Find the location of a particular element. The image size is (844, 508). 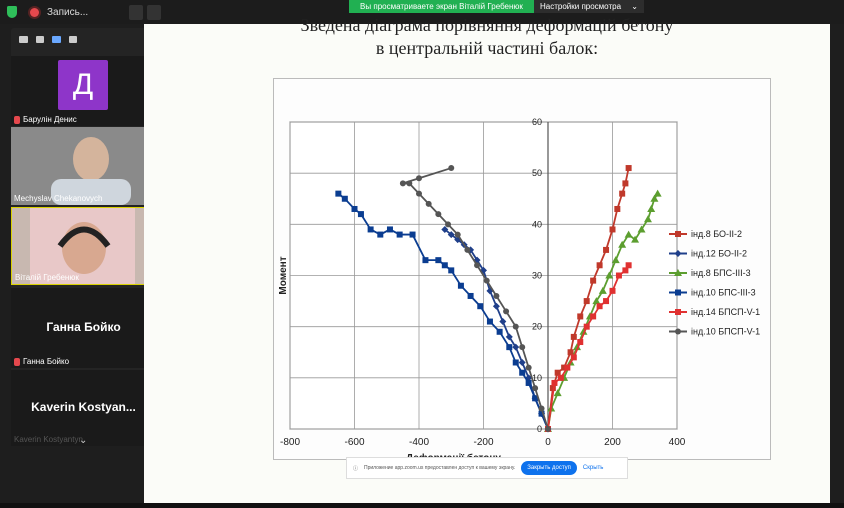

participant-name-text: Mechyslav Chekanovych is located at coordinates (58, 198).